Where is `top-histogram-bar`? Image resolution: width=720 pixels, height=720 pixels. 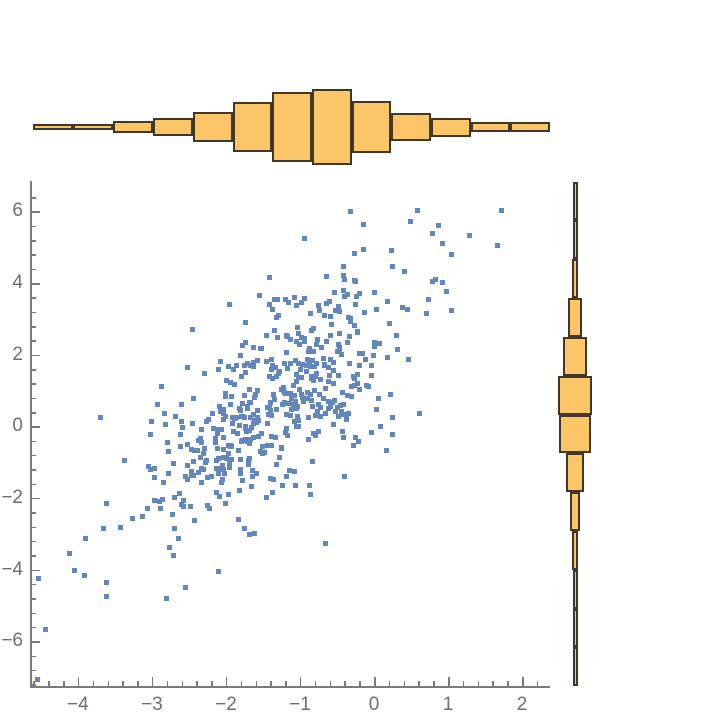 top-histogram-bar is located at coordinates (93, 127).